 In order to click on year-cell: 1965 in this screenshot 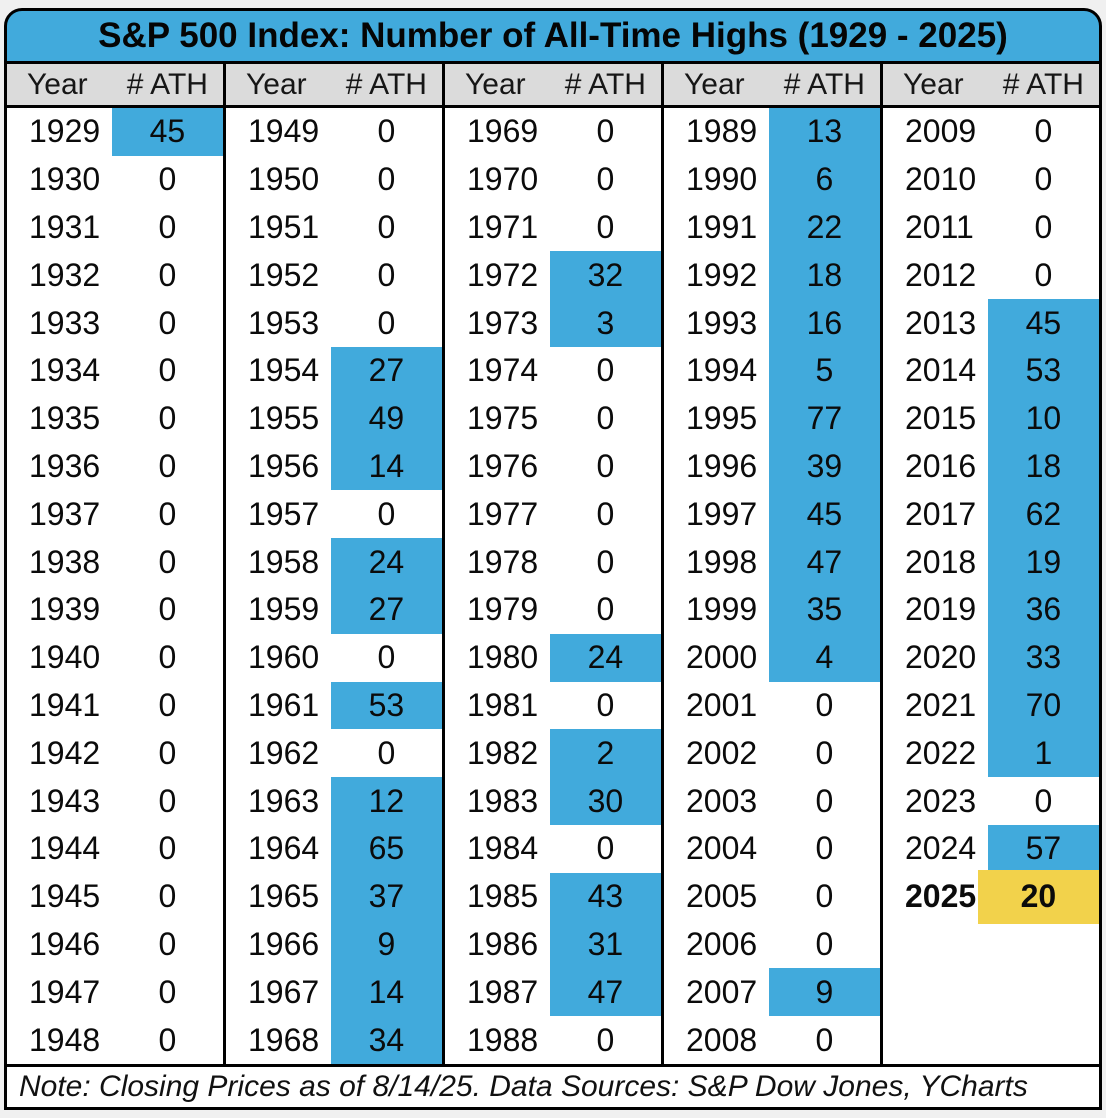, I will do `click(284, 896)`.